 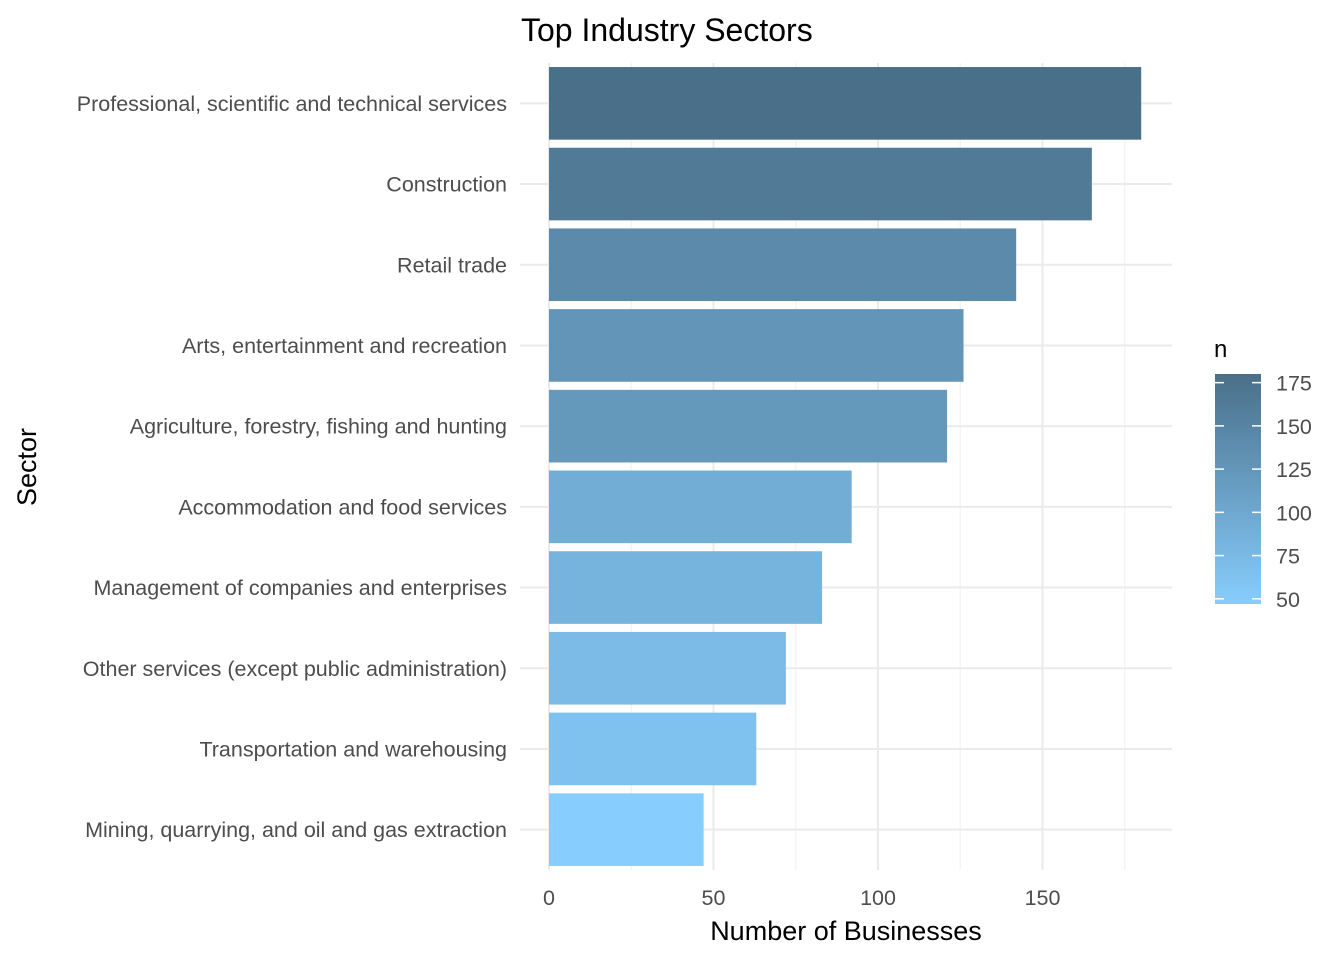 What do you see at coordinates (1294, 513) in the screenshot?
I see `legend-tick-label: 100` at bounding box center [1294, 513].